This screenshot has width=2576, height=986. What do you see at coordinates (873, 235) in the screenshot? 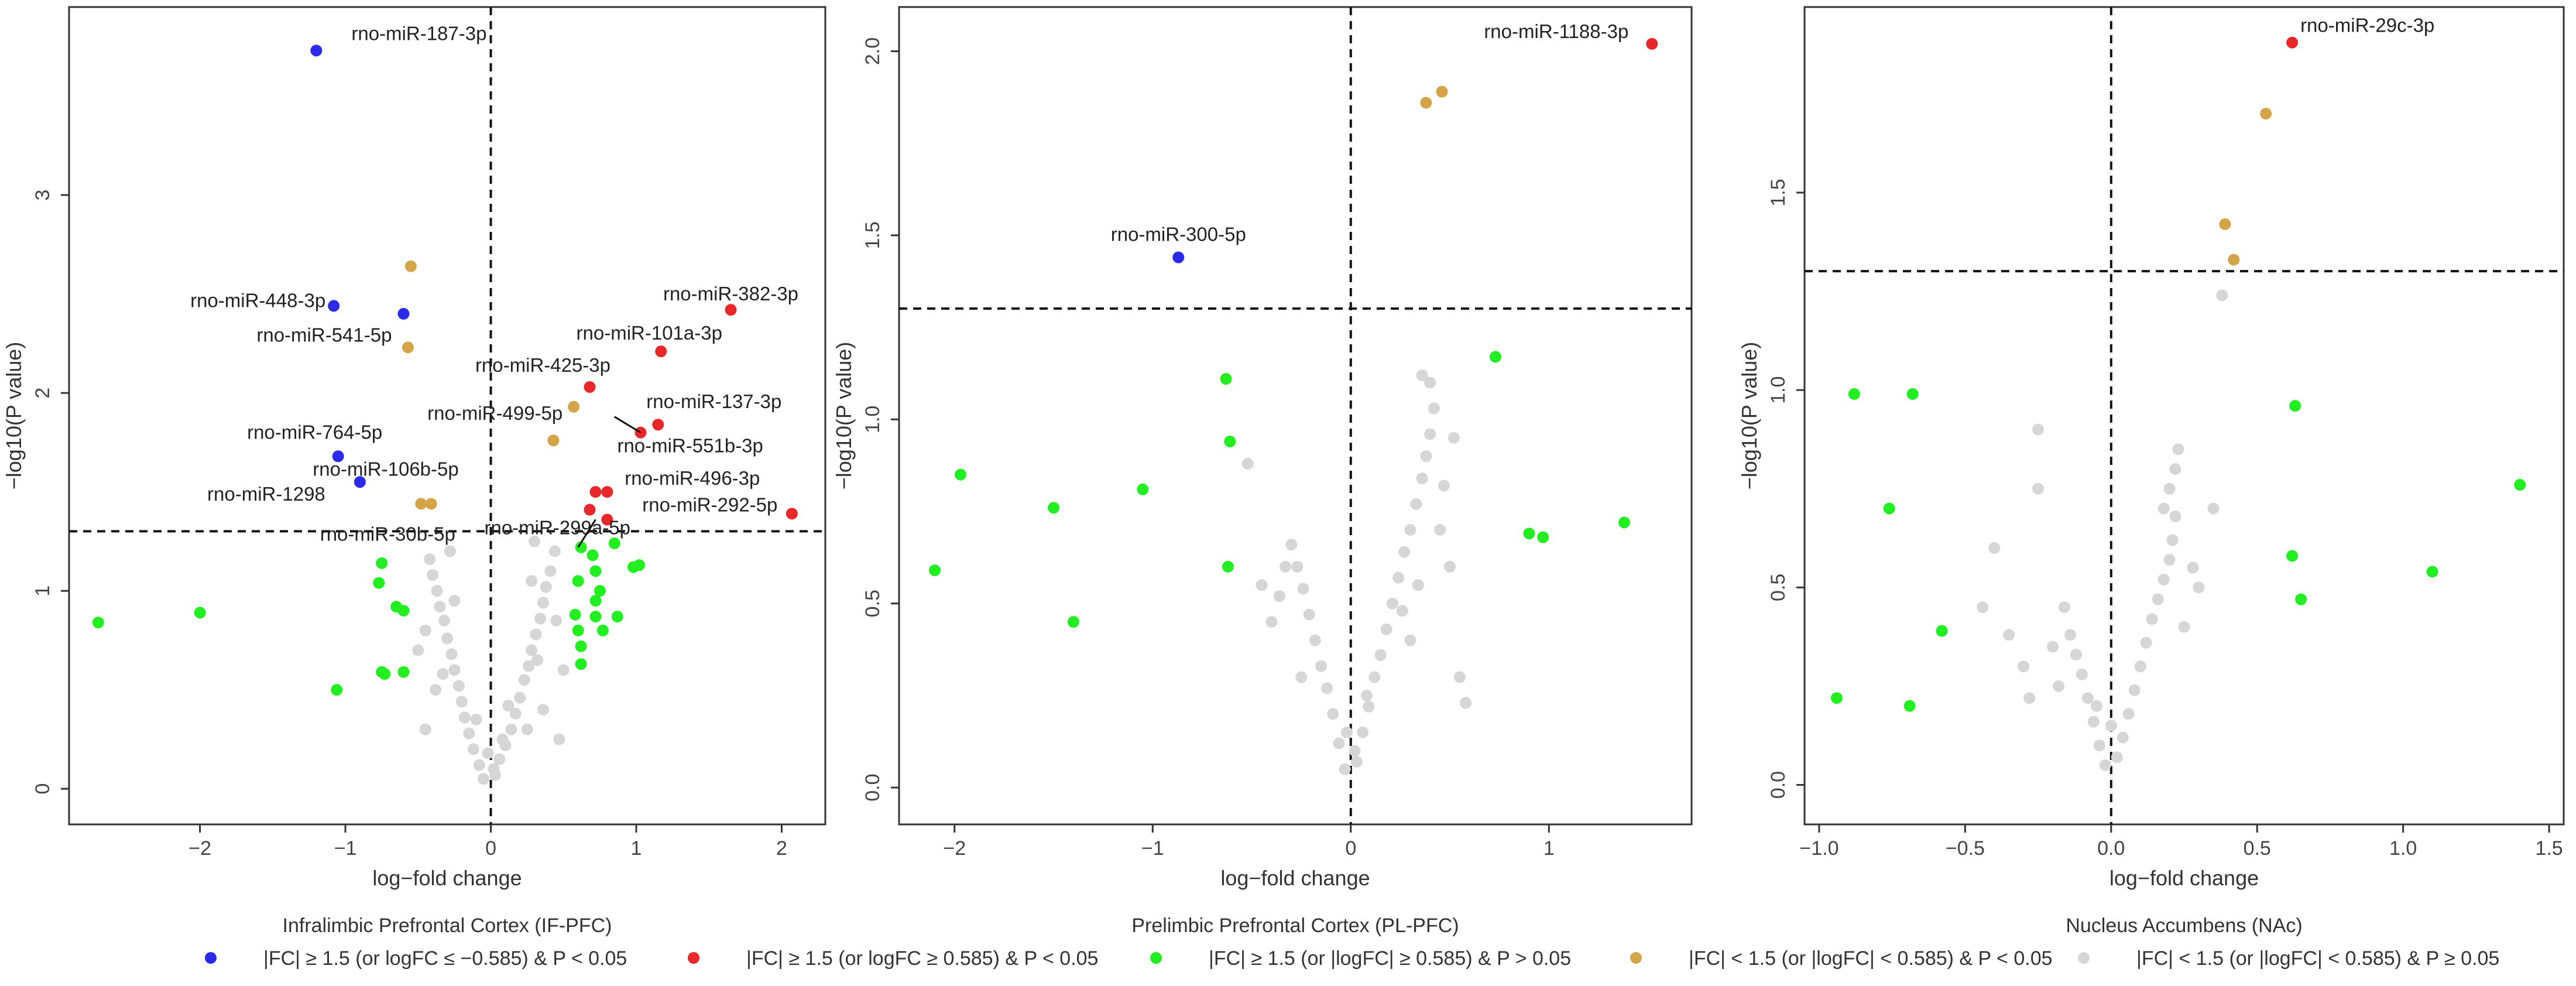
I see `y-tick-label: 1.5` at bounding box center [873, 235].